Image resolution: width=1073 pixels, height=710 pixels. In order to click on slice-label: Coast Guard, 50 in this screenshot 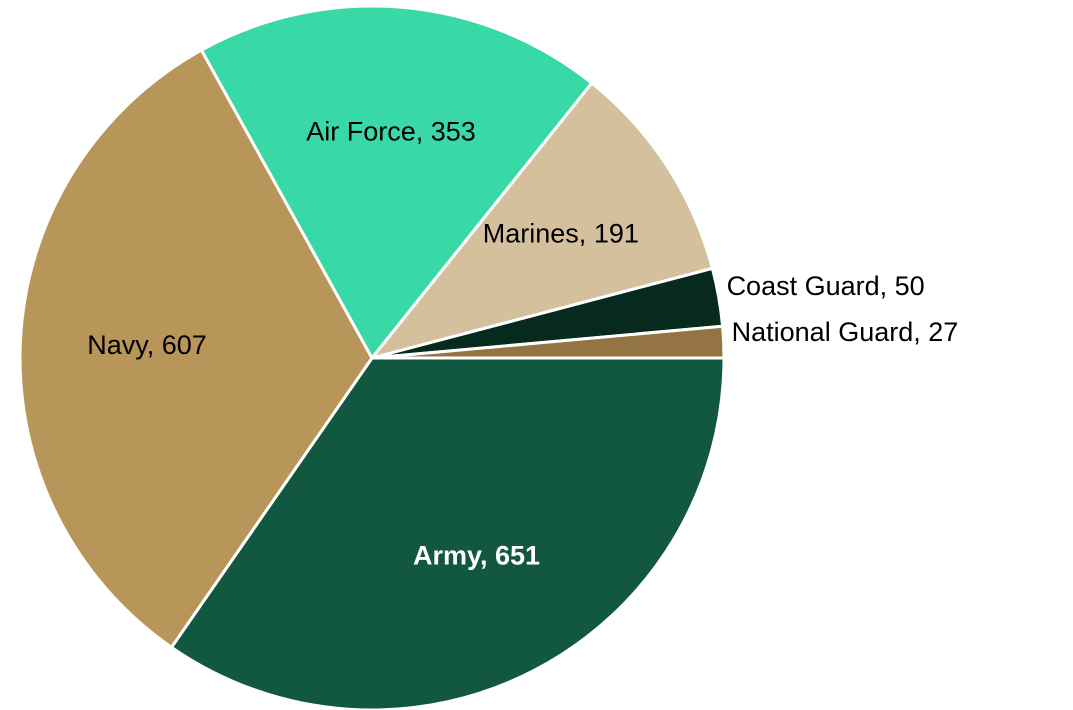, I will do `click(826, 286)`.